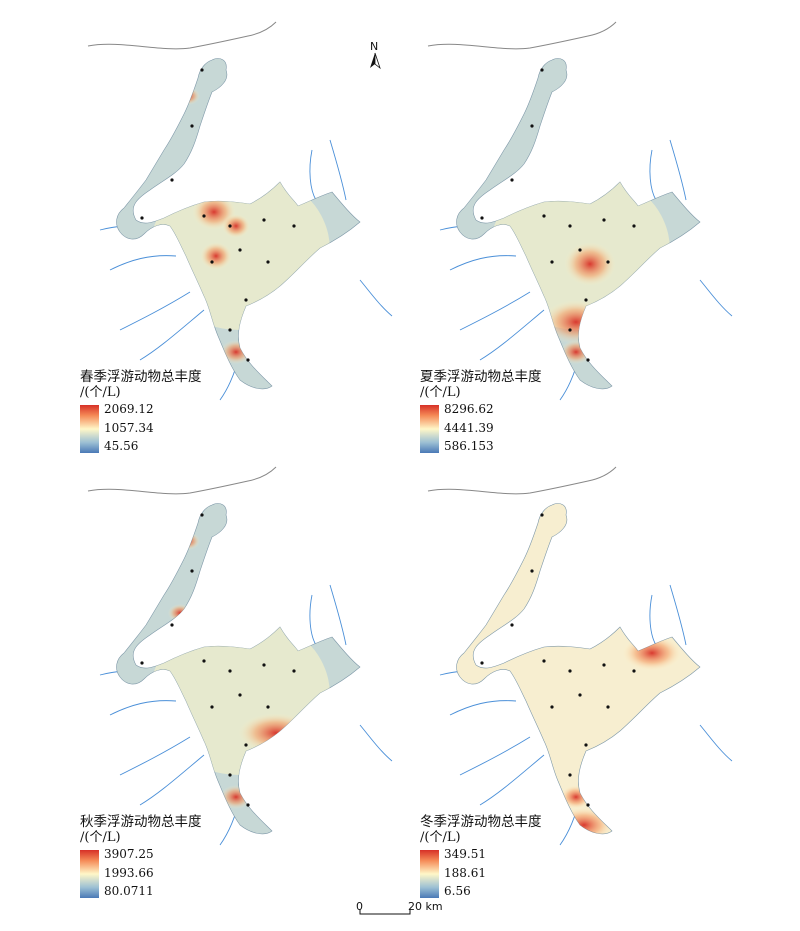 Image resolution: width=800 pixels, height=931 pixels. I want to click on hotspot-east-arm, so click(652, 653).